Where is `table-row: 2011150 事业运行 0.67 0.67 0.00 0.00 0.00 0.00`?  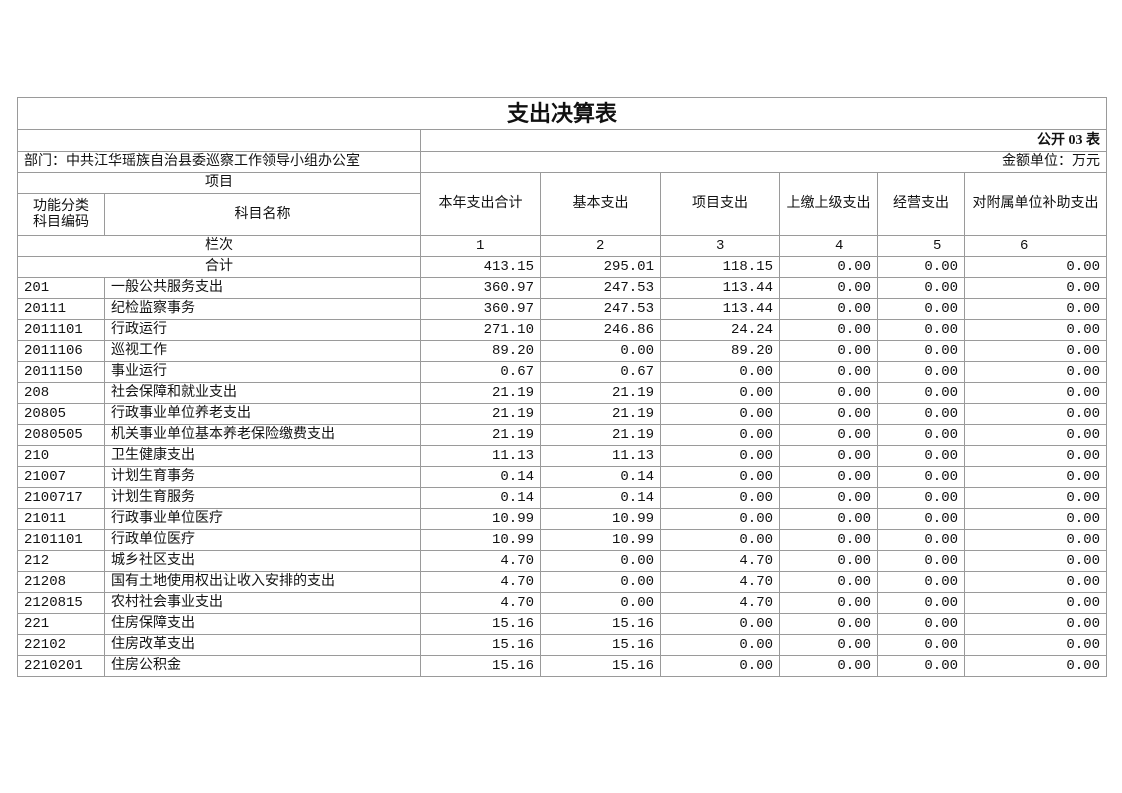
table-row: 2011150 事业运行 0.67 0.67 0.00 0.00 0.00 0.00 is located at coordinates (562, 372).